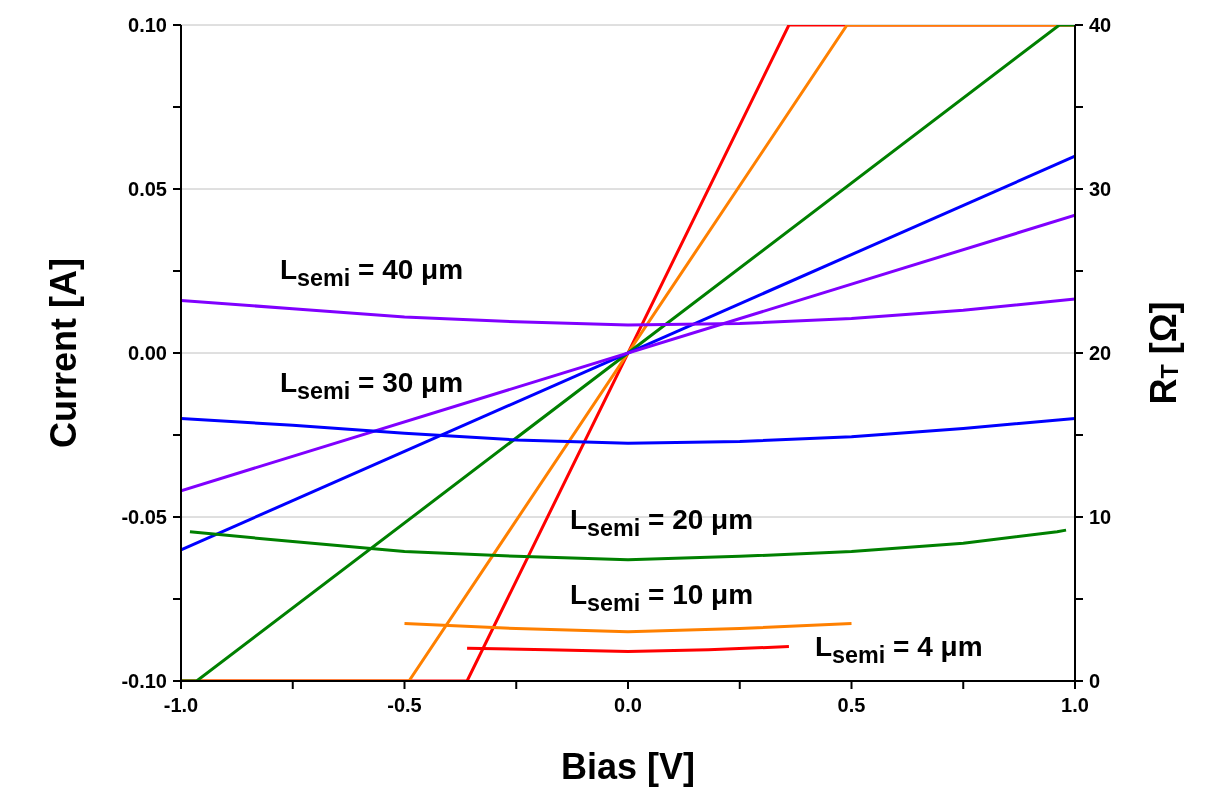 This screenshot has height=805, width=1207. Describe the element at coordinates (628, 766) in the screenshot. I see `x-axis-title: Bias [V]` at that location.